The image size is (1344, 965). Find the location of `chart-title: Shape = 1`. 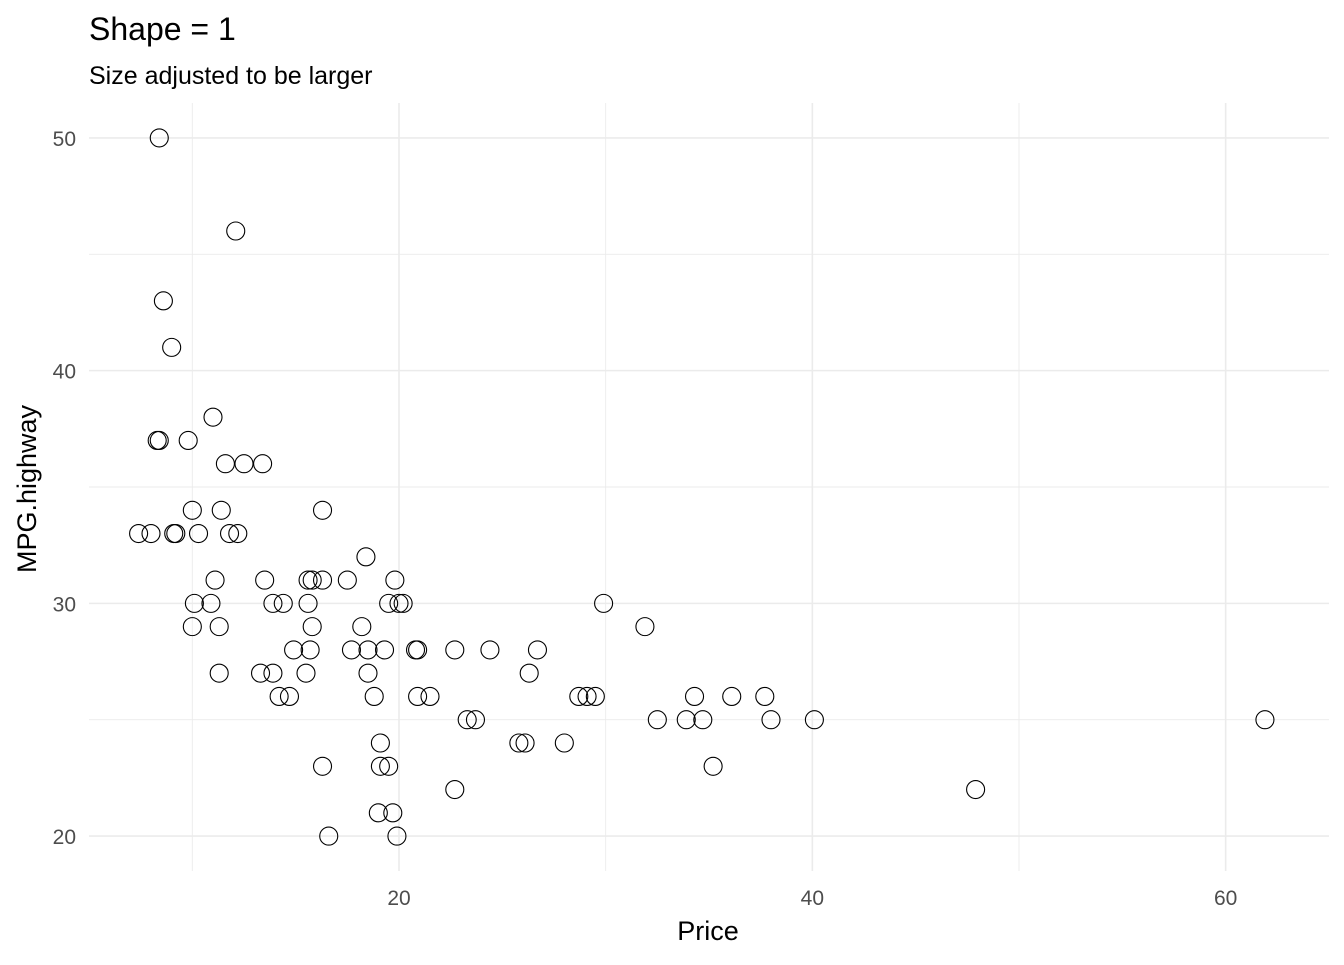

chart-title: Shape = 1 is located at coordinates (162, 29).